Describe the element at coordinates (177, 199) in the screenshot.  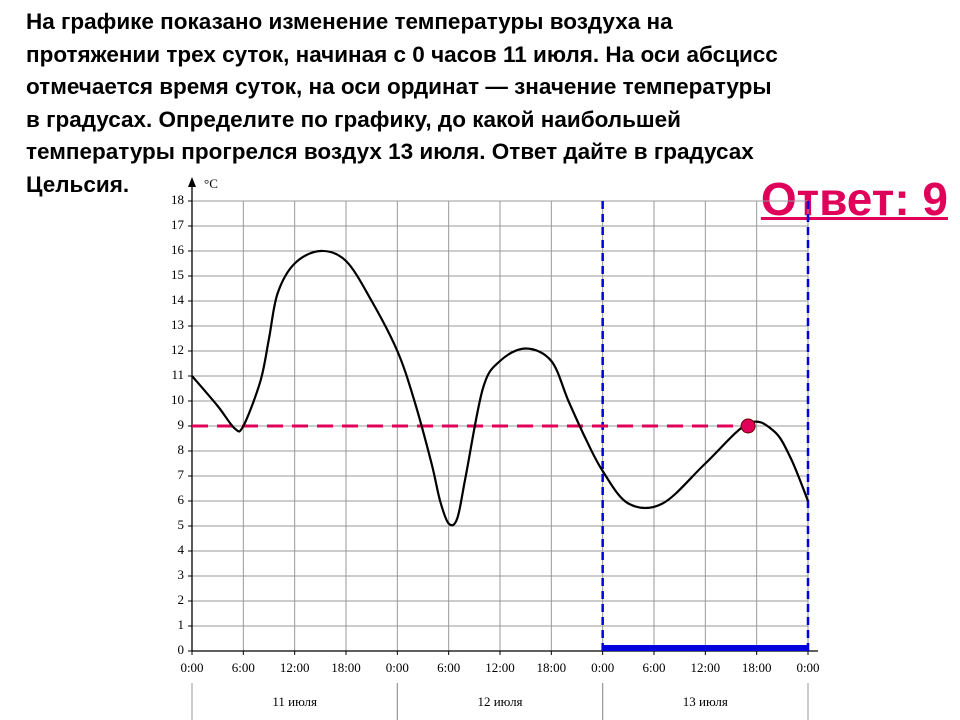
I see `y-tick-label: 18` at that location.